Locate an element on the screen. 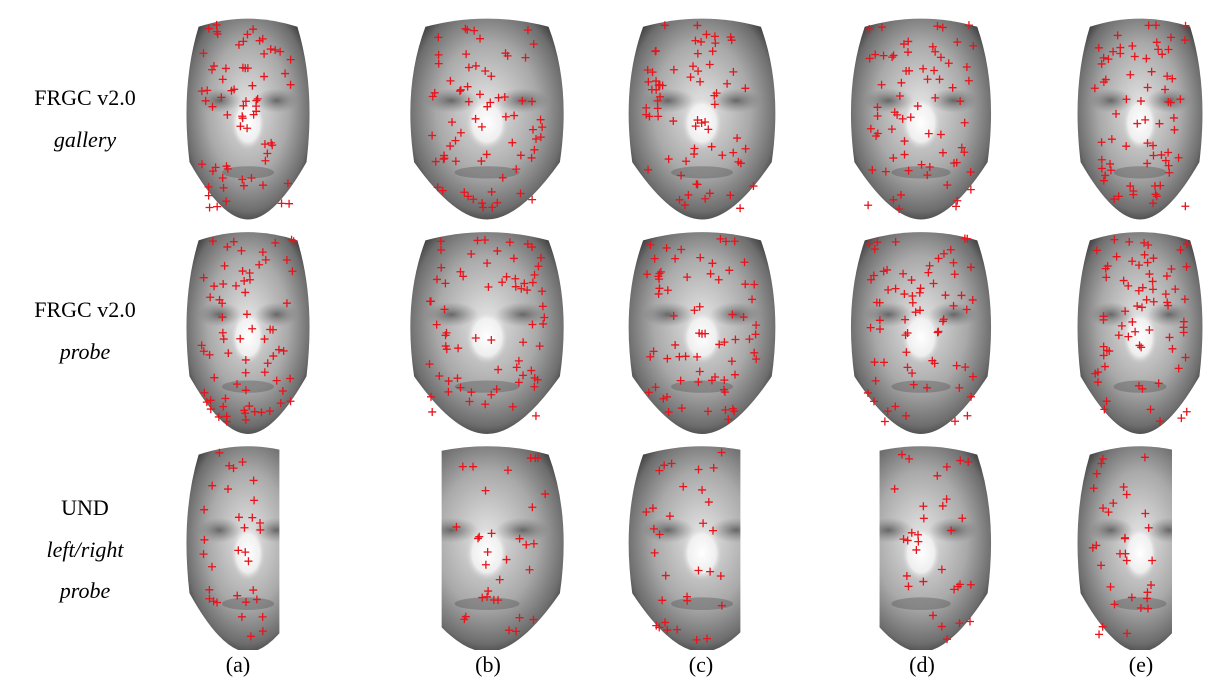 This screenshot has width=1217, height=682. row-label-gallery: FRGC v2.0 gallery is located at coordinates (85, 118).